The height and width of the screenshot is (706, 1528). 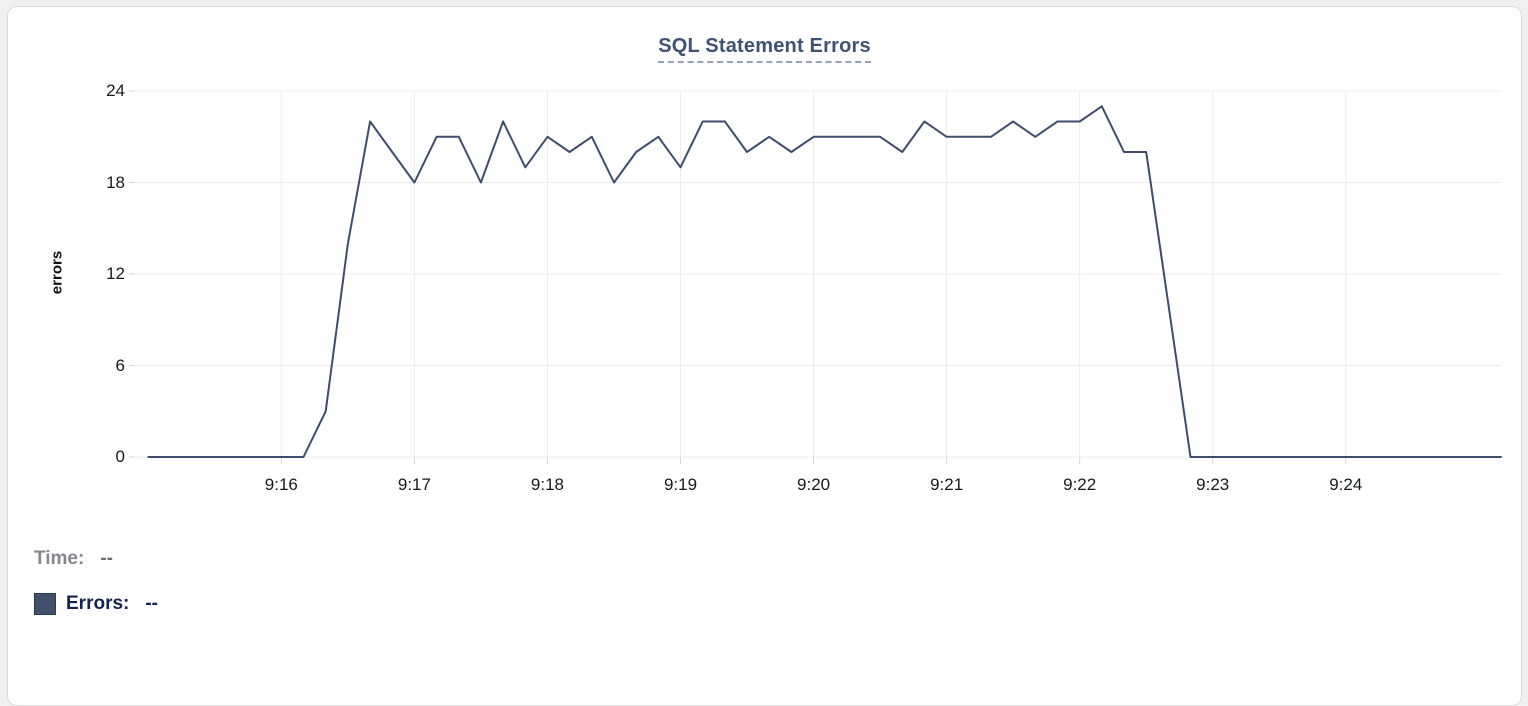 What do you see at coordinates (814, 485) in the screenshot?
I see `x-tick-label: 9:20` at bounding box center [814, 485].